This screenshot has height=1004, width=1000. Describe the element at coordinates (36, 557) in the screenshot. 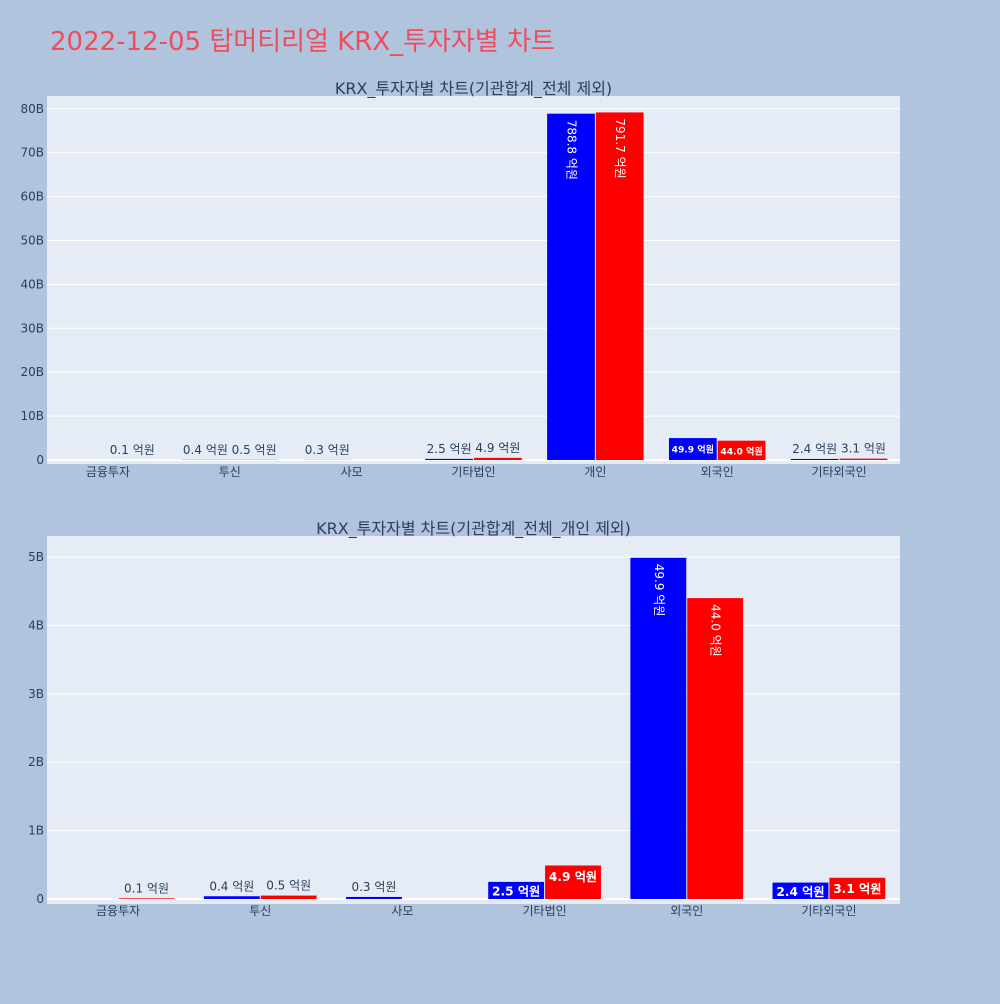

I see `y-tick-label: 5B` at that location.